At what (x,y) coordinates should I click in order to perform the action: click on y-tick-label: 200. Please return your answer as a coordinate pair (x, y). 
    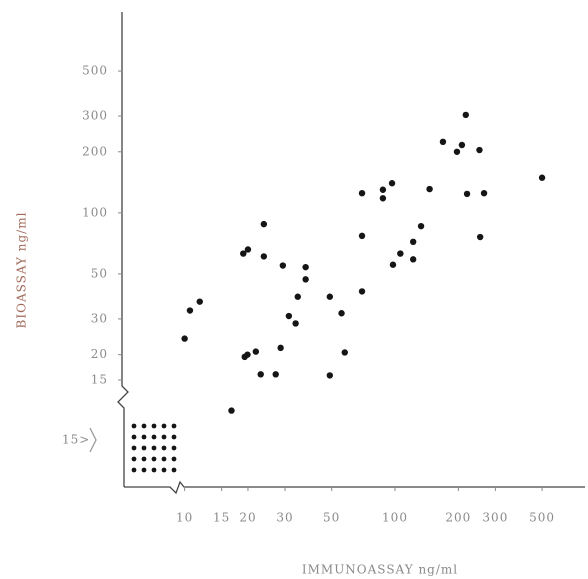
    Looking at the image, I should click on (95, 151).